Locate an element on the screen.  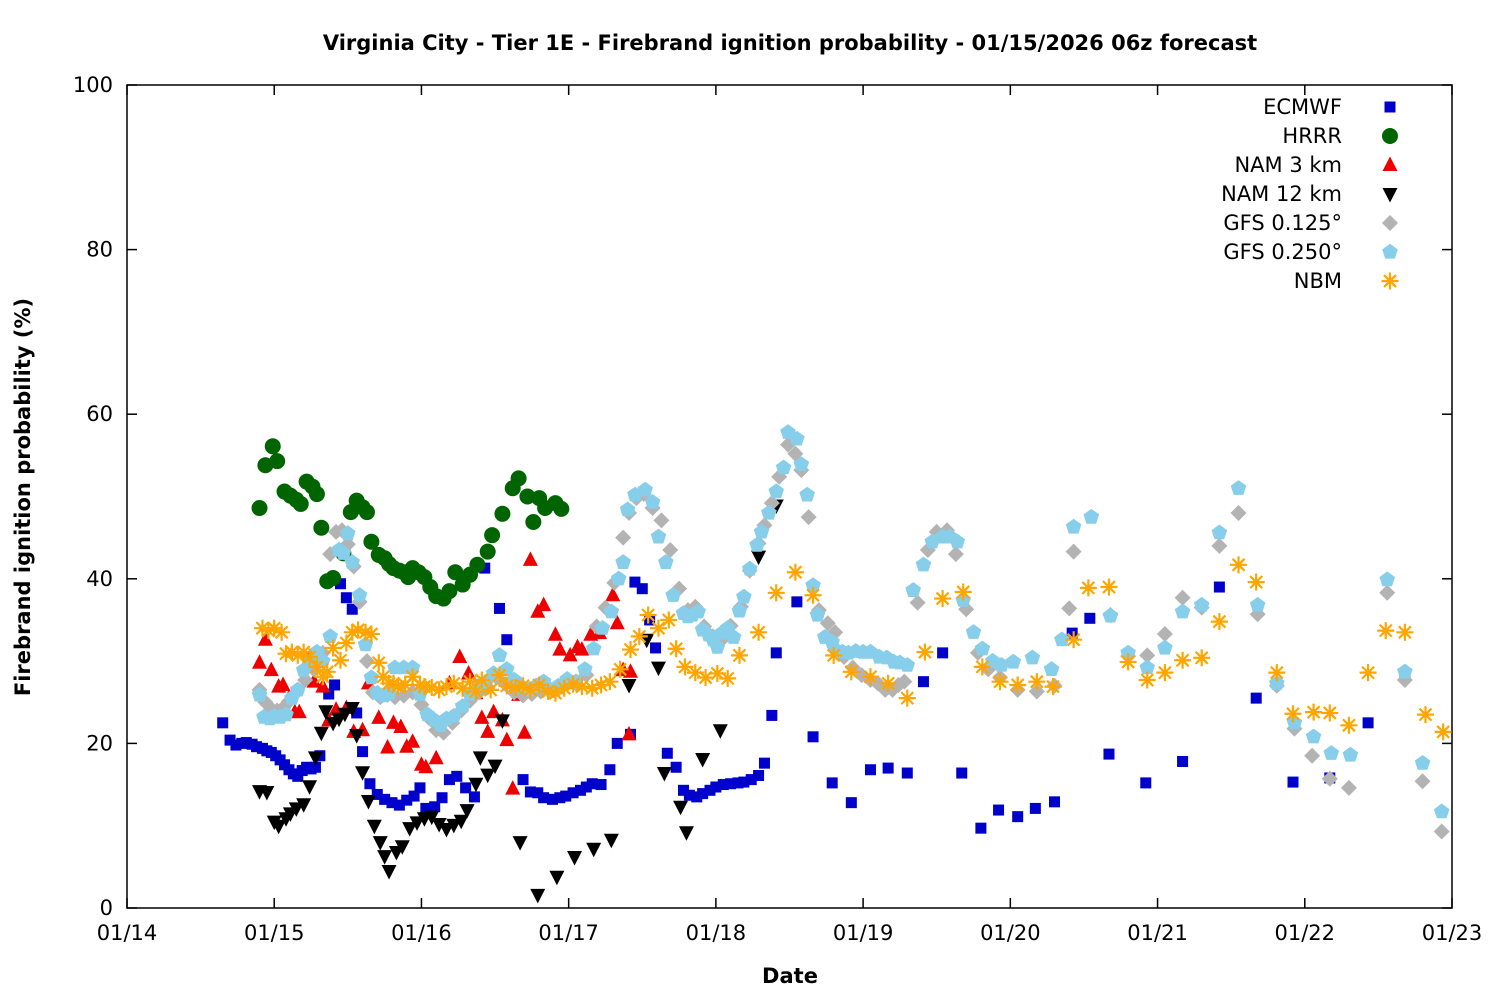
x-tick-label: 01/23 is located at coordinates (1452, 933).